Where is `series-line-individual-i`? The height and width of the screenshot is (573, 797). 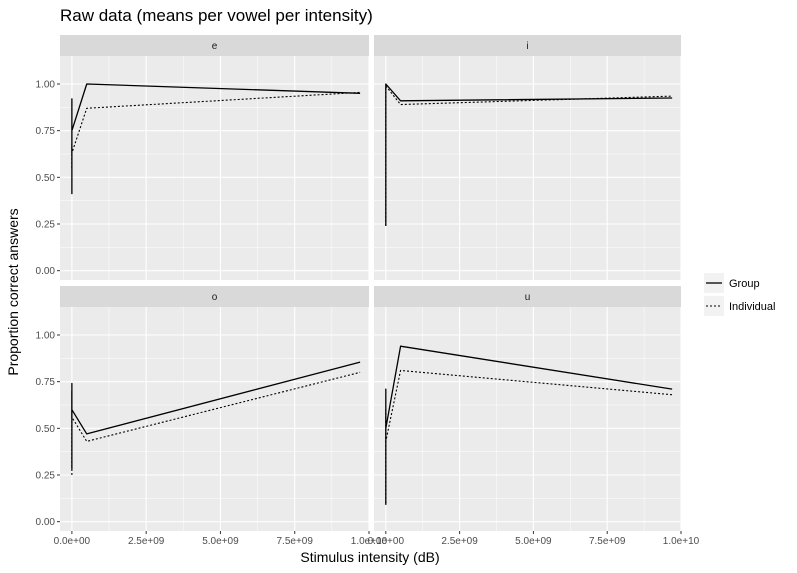
series-line-individual-i is located at coordinates (529, 155).